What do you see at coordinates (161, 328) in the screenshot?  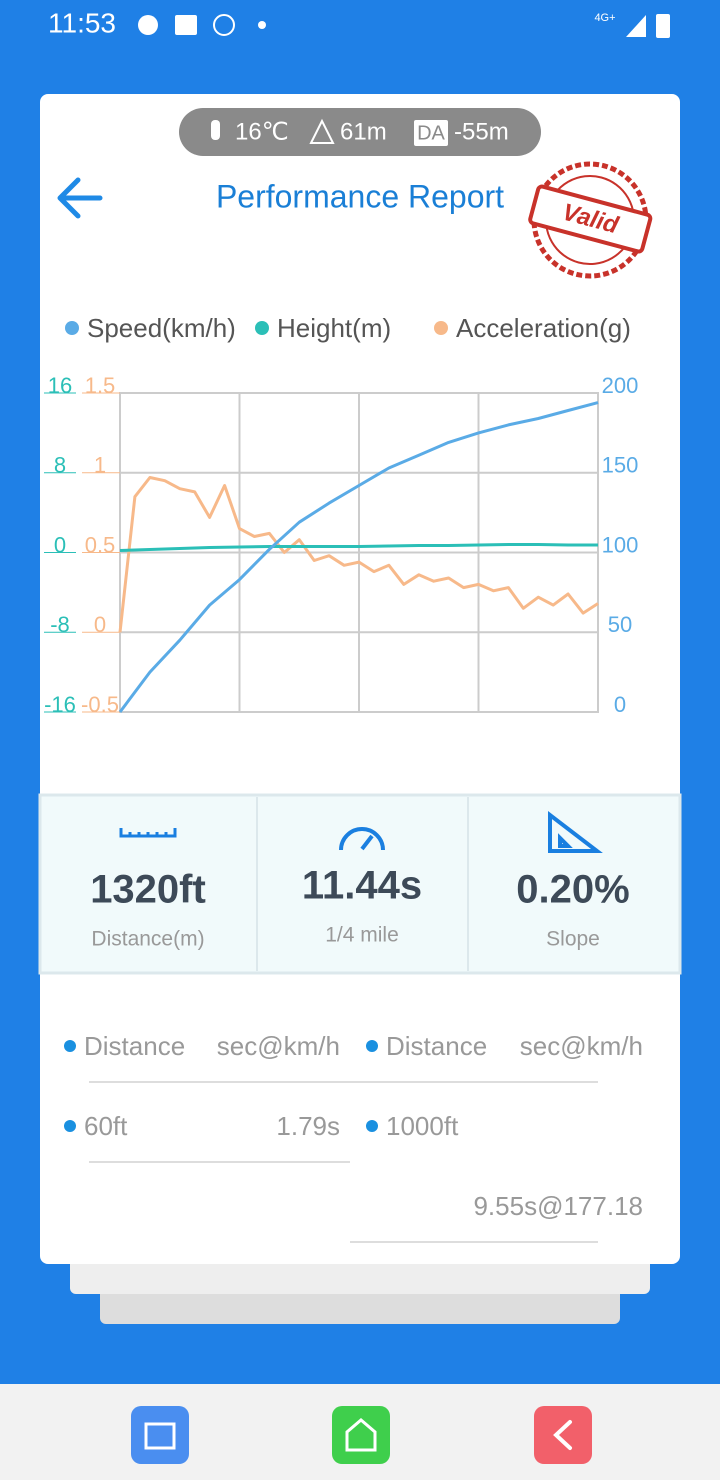 I see `legend-label: Speed(km/h)` at bounding box center [161, 328].